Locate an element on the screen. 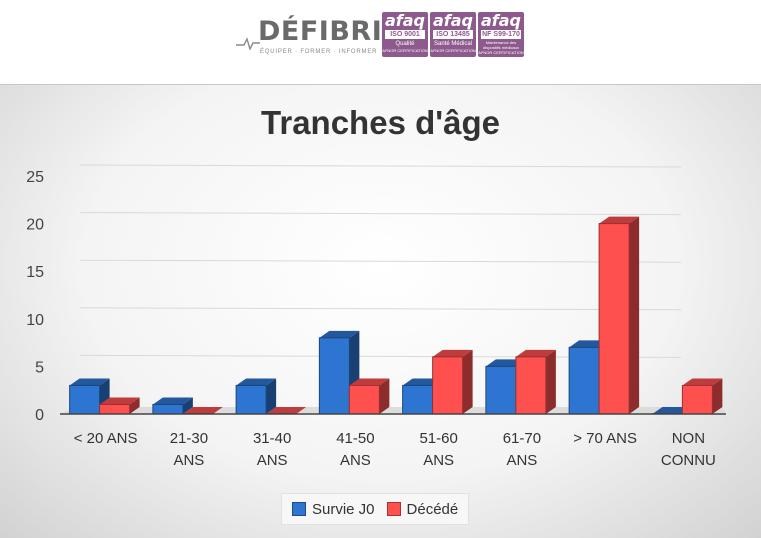 Image resolution: width=761 pixels, height=538 pixels. x-tick-label: NON CONNU is located at coordinates (688, 449).